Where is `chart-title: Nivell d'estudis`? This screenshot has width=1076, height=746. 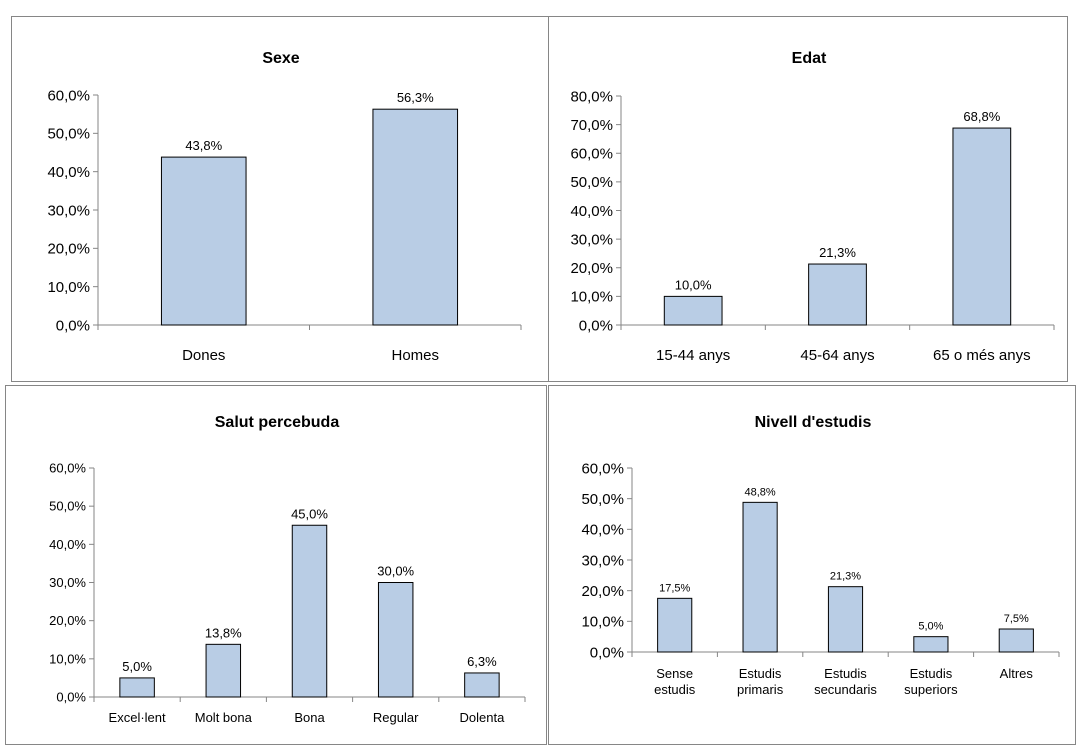 chart-title: Nivell d'estudis is located at coordinates (813, 422).